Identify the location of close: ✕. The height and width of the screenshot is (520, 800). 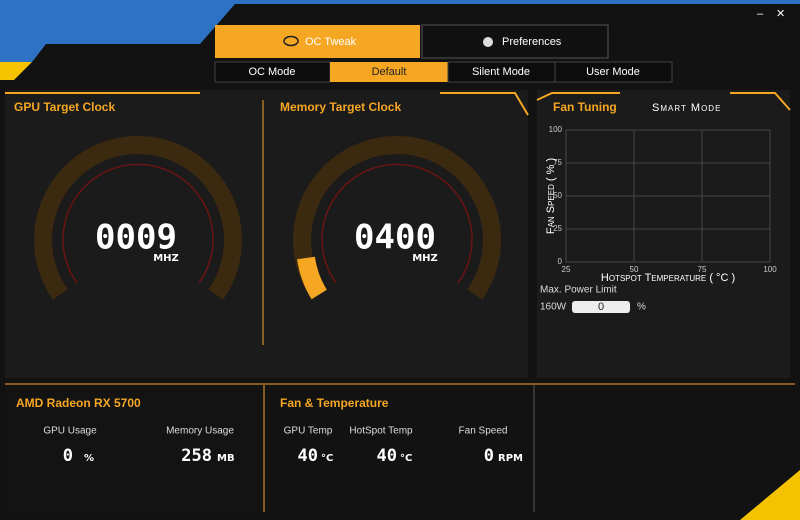
(780, 14).